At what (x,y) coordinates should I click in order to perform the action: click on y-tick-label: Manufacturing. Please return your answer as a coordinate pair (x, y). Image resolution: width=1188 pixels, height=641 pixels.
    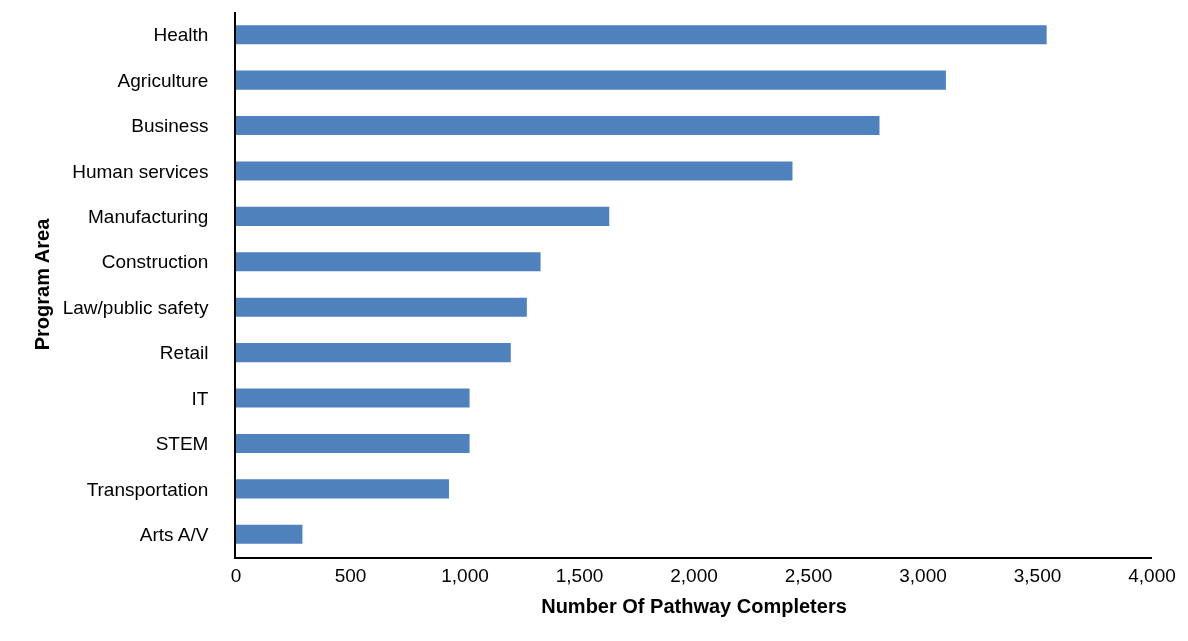
    Looking at the image, I should click on (148, 217).